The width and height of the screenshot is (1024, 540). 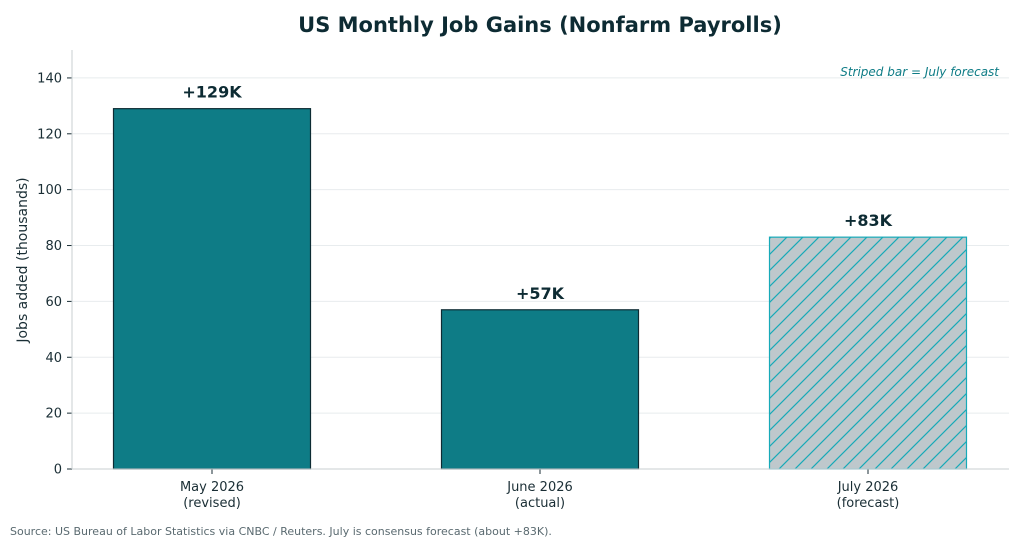 I want to click on y-tick-label: 40, so click(x=53, y=358).